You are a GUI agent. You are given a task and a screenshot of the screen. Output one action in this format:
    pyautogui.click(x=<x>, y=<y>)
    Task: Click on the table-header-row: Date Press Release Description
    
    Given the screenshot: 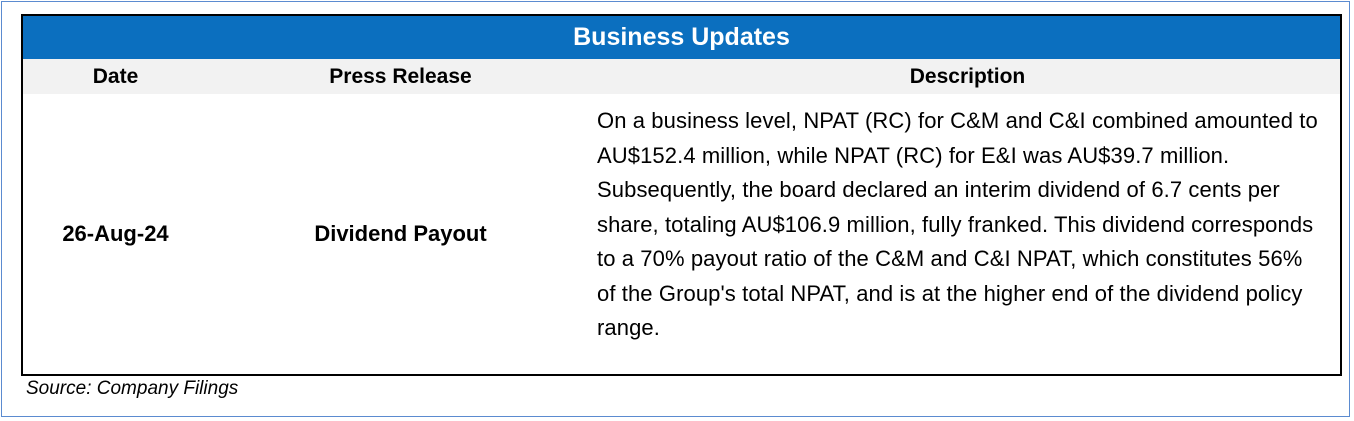 What is the action you would take?
    pyautogui.click(x=681, y=76)
    